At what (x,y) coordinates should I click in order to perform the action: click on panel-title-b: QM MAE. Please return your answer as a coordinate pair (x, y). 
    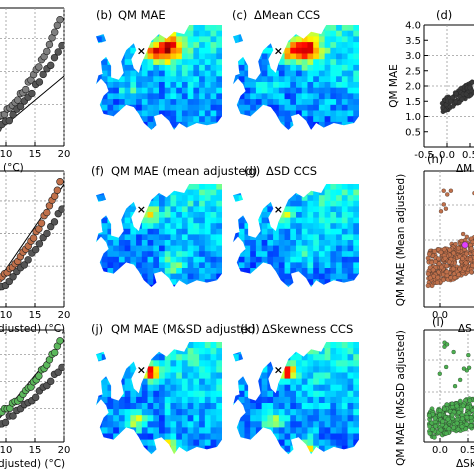
    Looking at the image, I should click on (142, 15).